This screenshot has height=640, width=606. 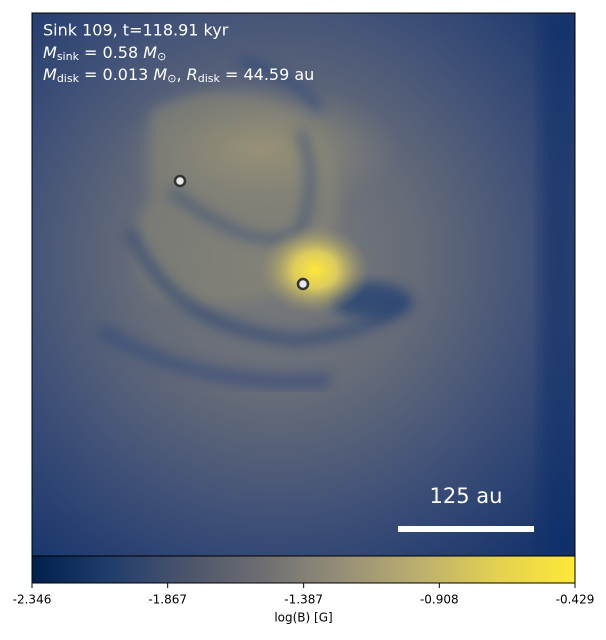 I want to click on tick-label: -0.908, so click(x=439, y=600).